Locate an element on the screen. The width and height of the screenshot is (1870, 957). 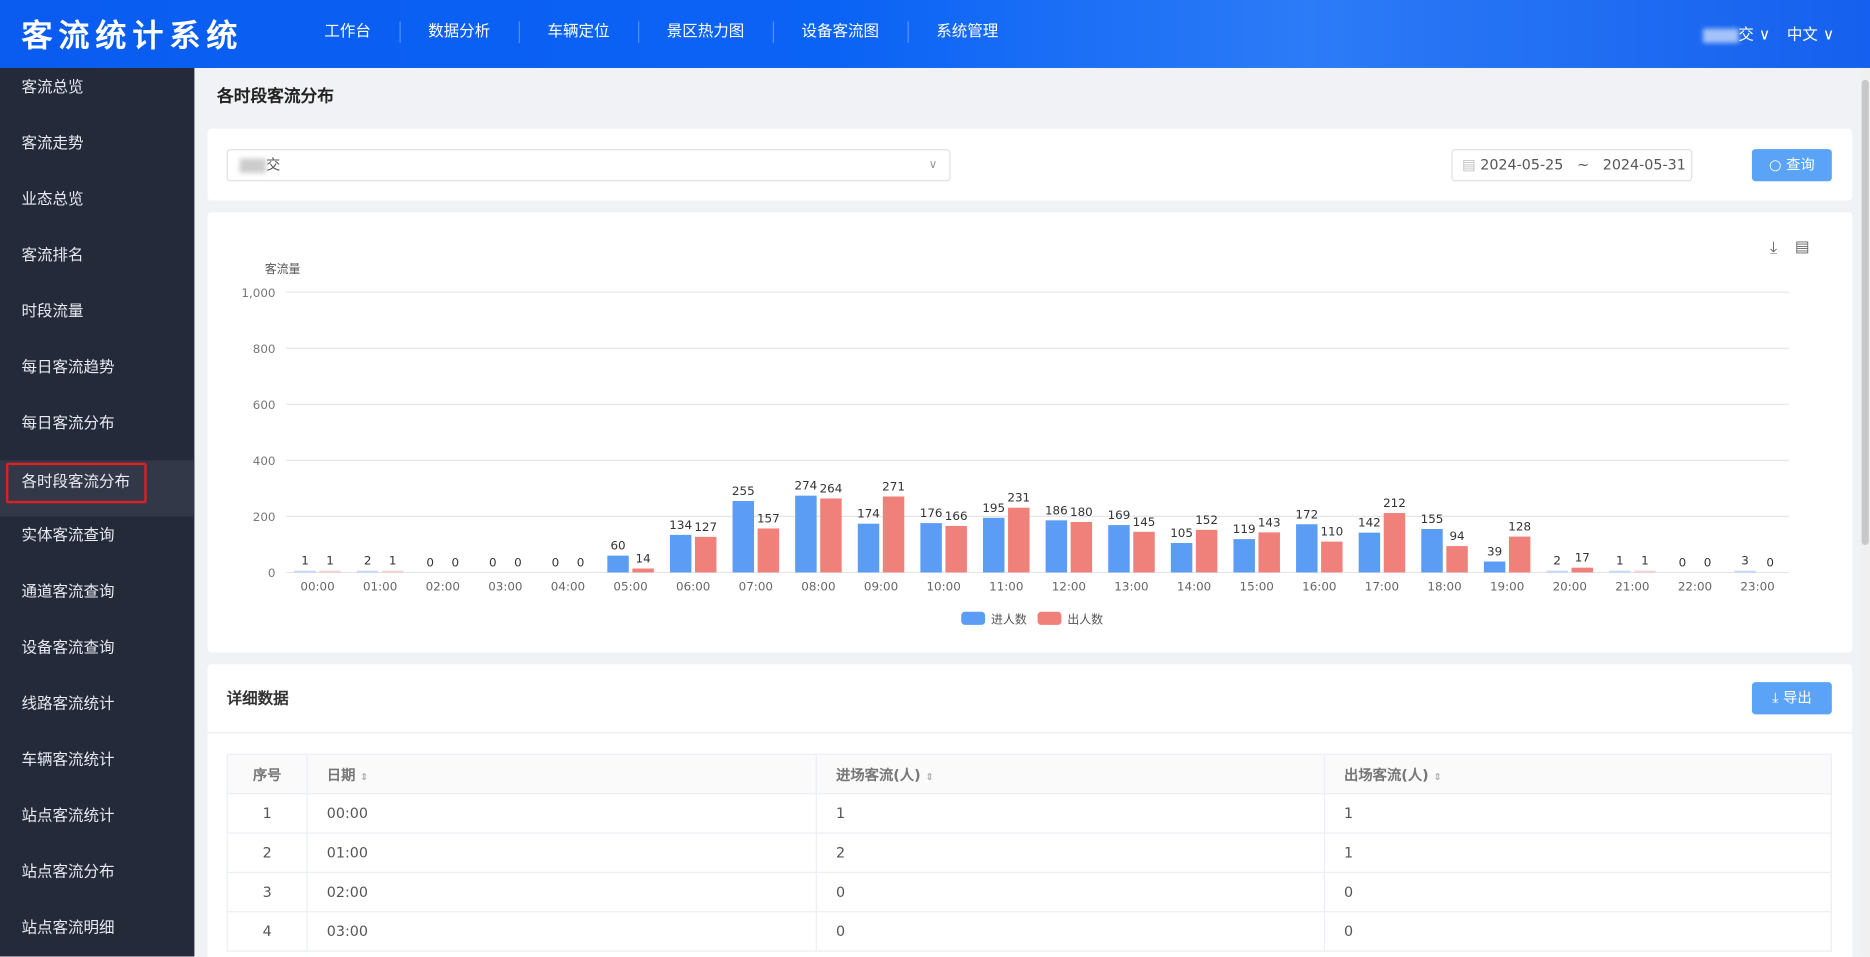
sidebar-item: 设备客流查询 is located at coordinates (97, 657).